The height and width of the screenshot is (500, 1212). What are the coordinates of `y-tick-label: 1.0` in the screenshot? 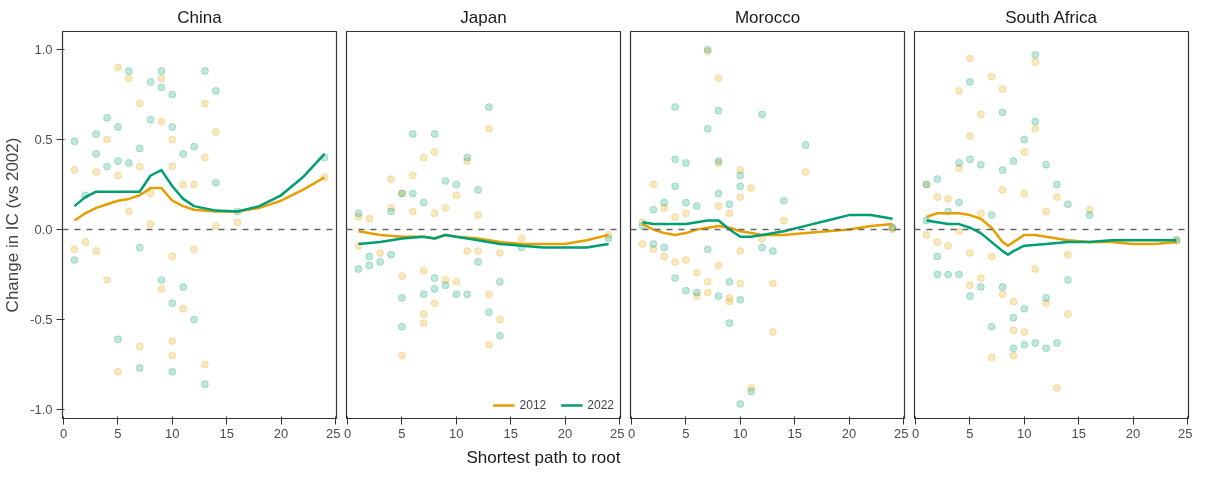 It's located at (43, 49).